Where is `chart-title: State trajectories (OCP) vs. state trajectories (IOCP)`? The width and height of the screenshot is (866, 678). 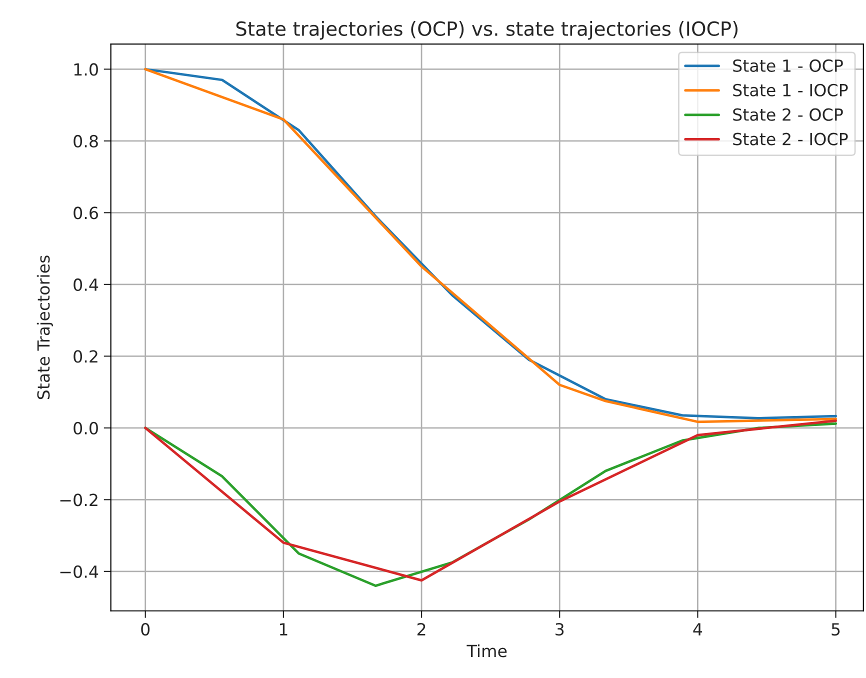 chart-title: State trajectories (OCP) vs. state trajectories (IOCP) is located at coordinates (487, 30).